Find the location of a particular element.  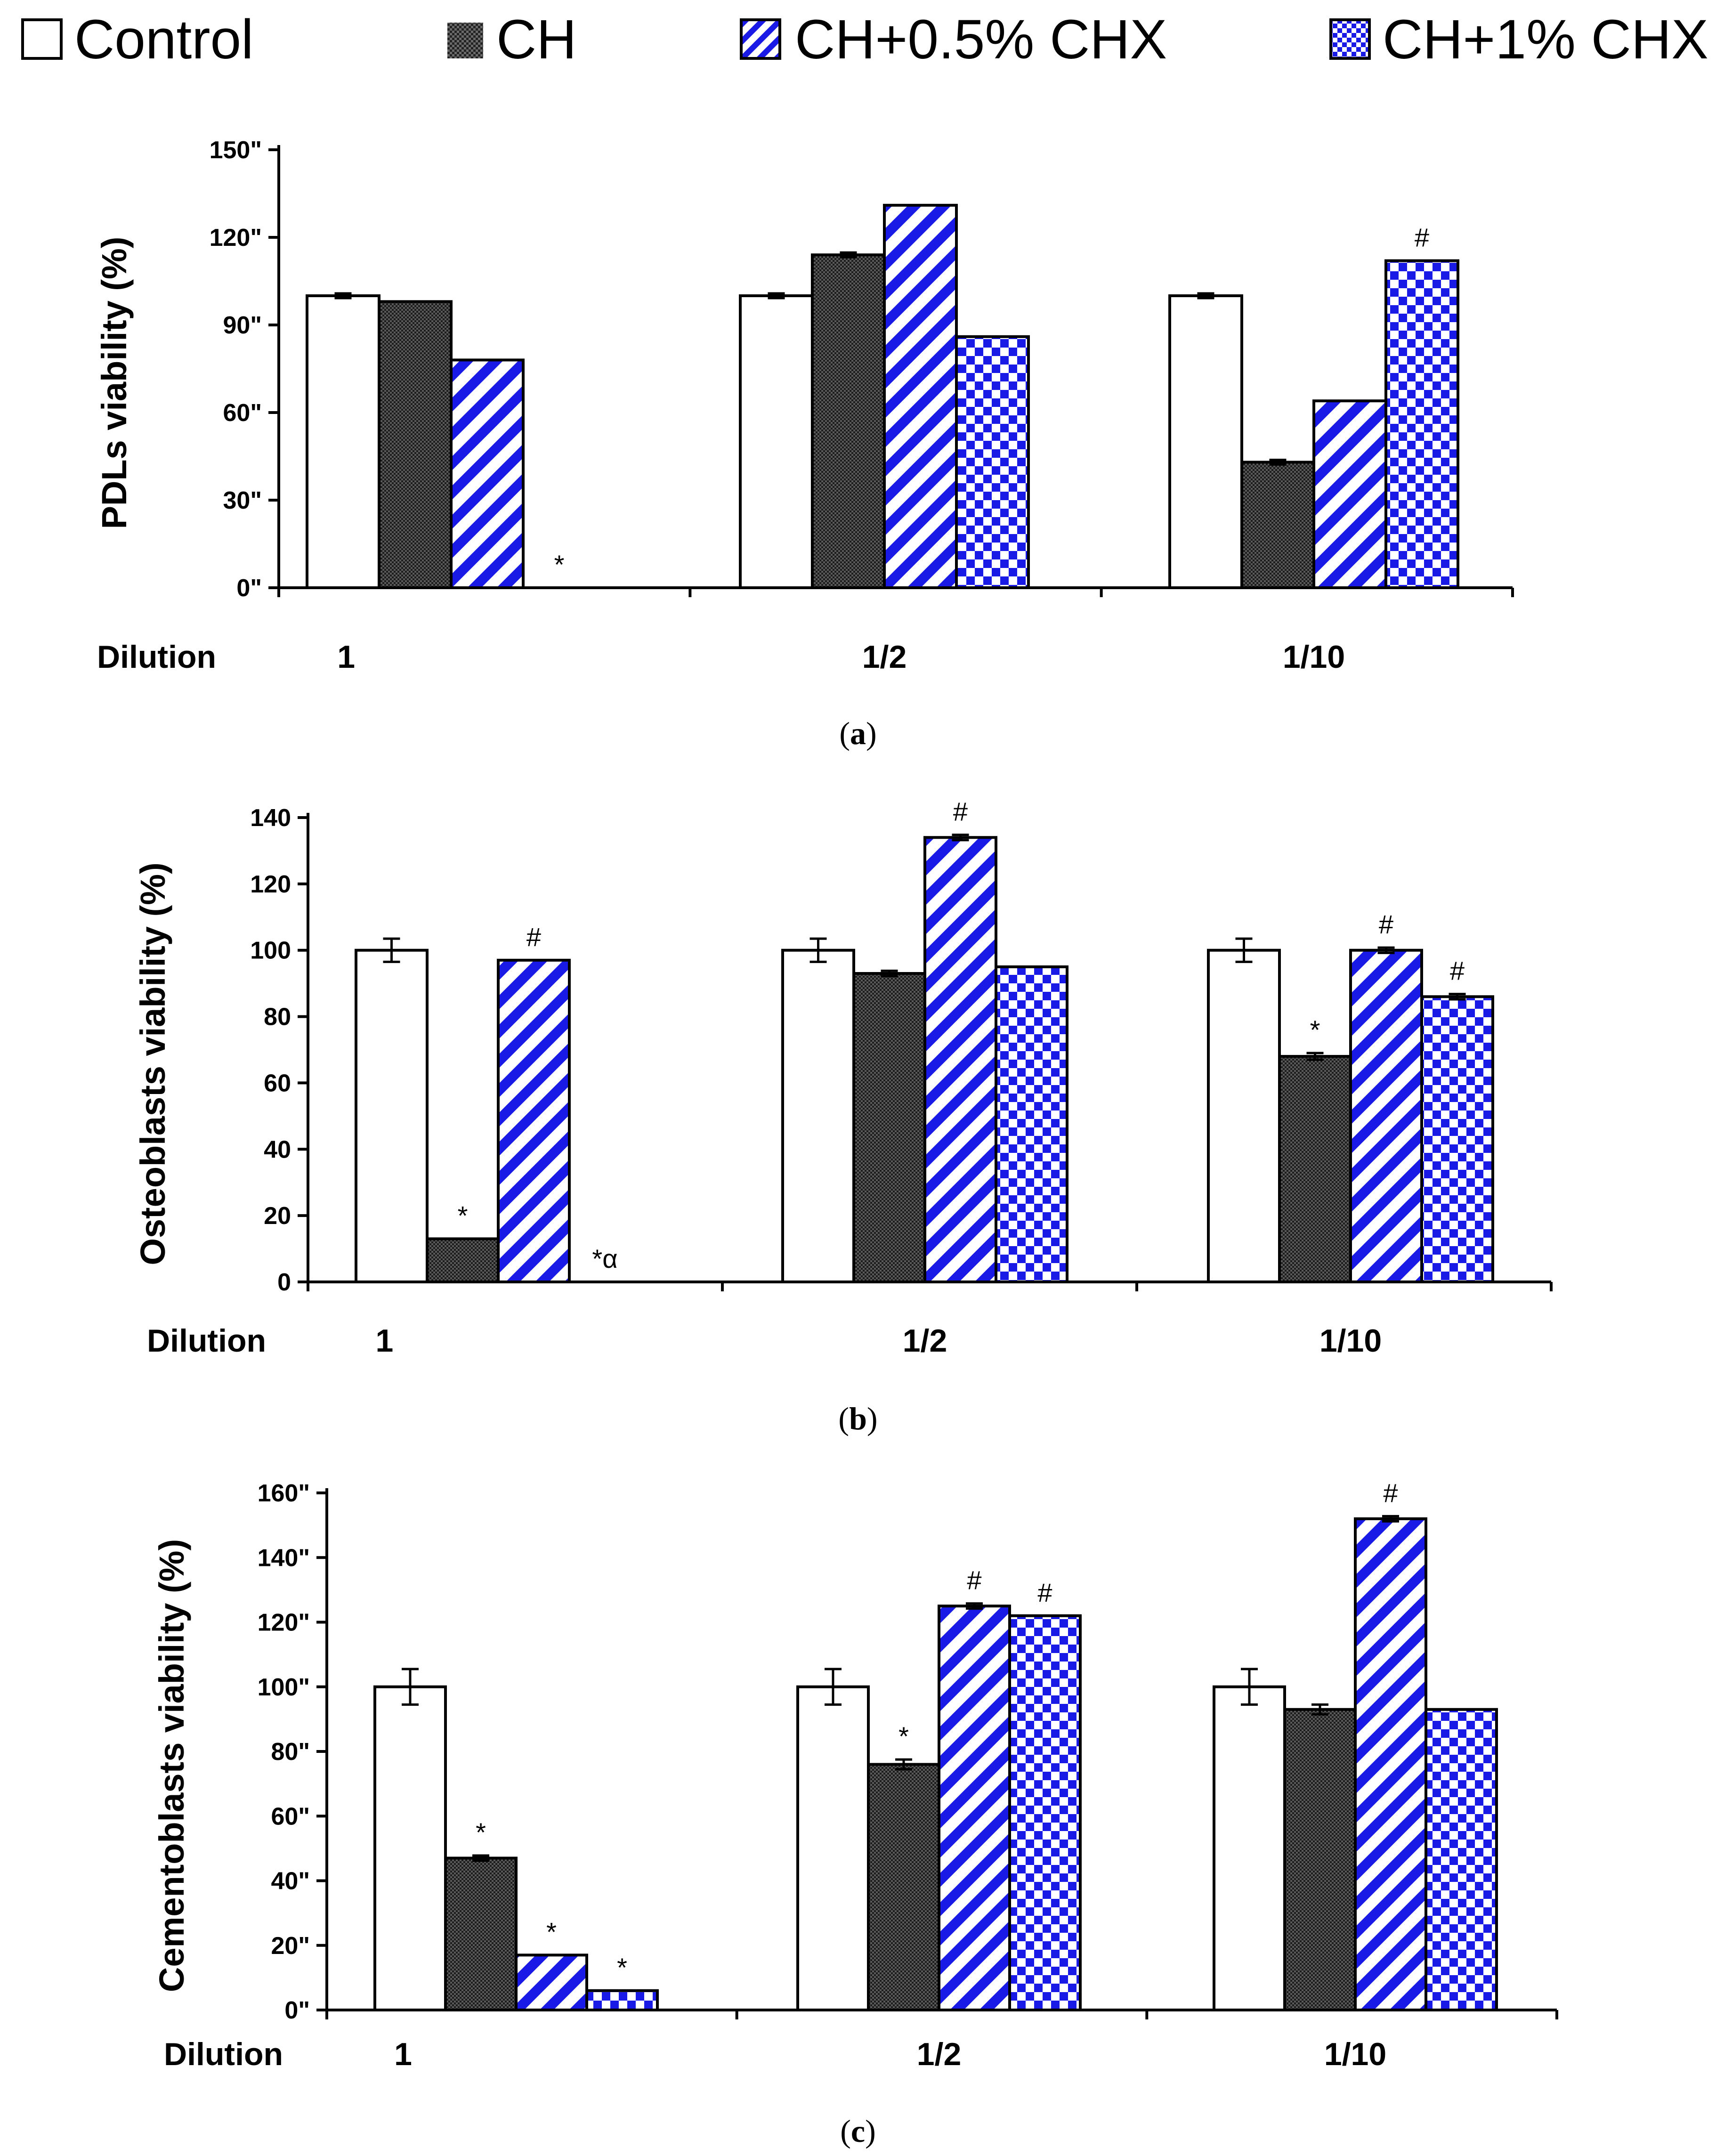

legend-item-ch-1-chx: CH+1% CHX is located at coordinates (1518, 39).